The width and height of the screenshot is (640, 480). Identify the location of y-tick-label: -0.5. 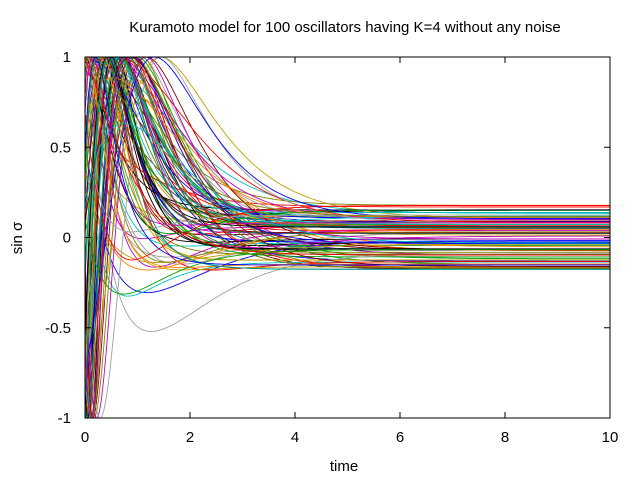
(58, 328).